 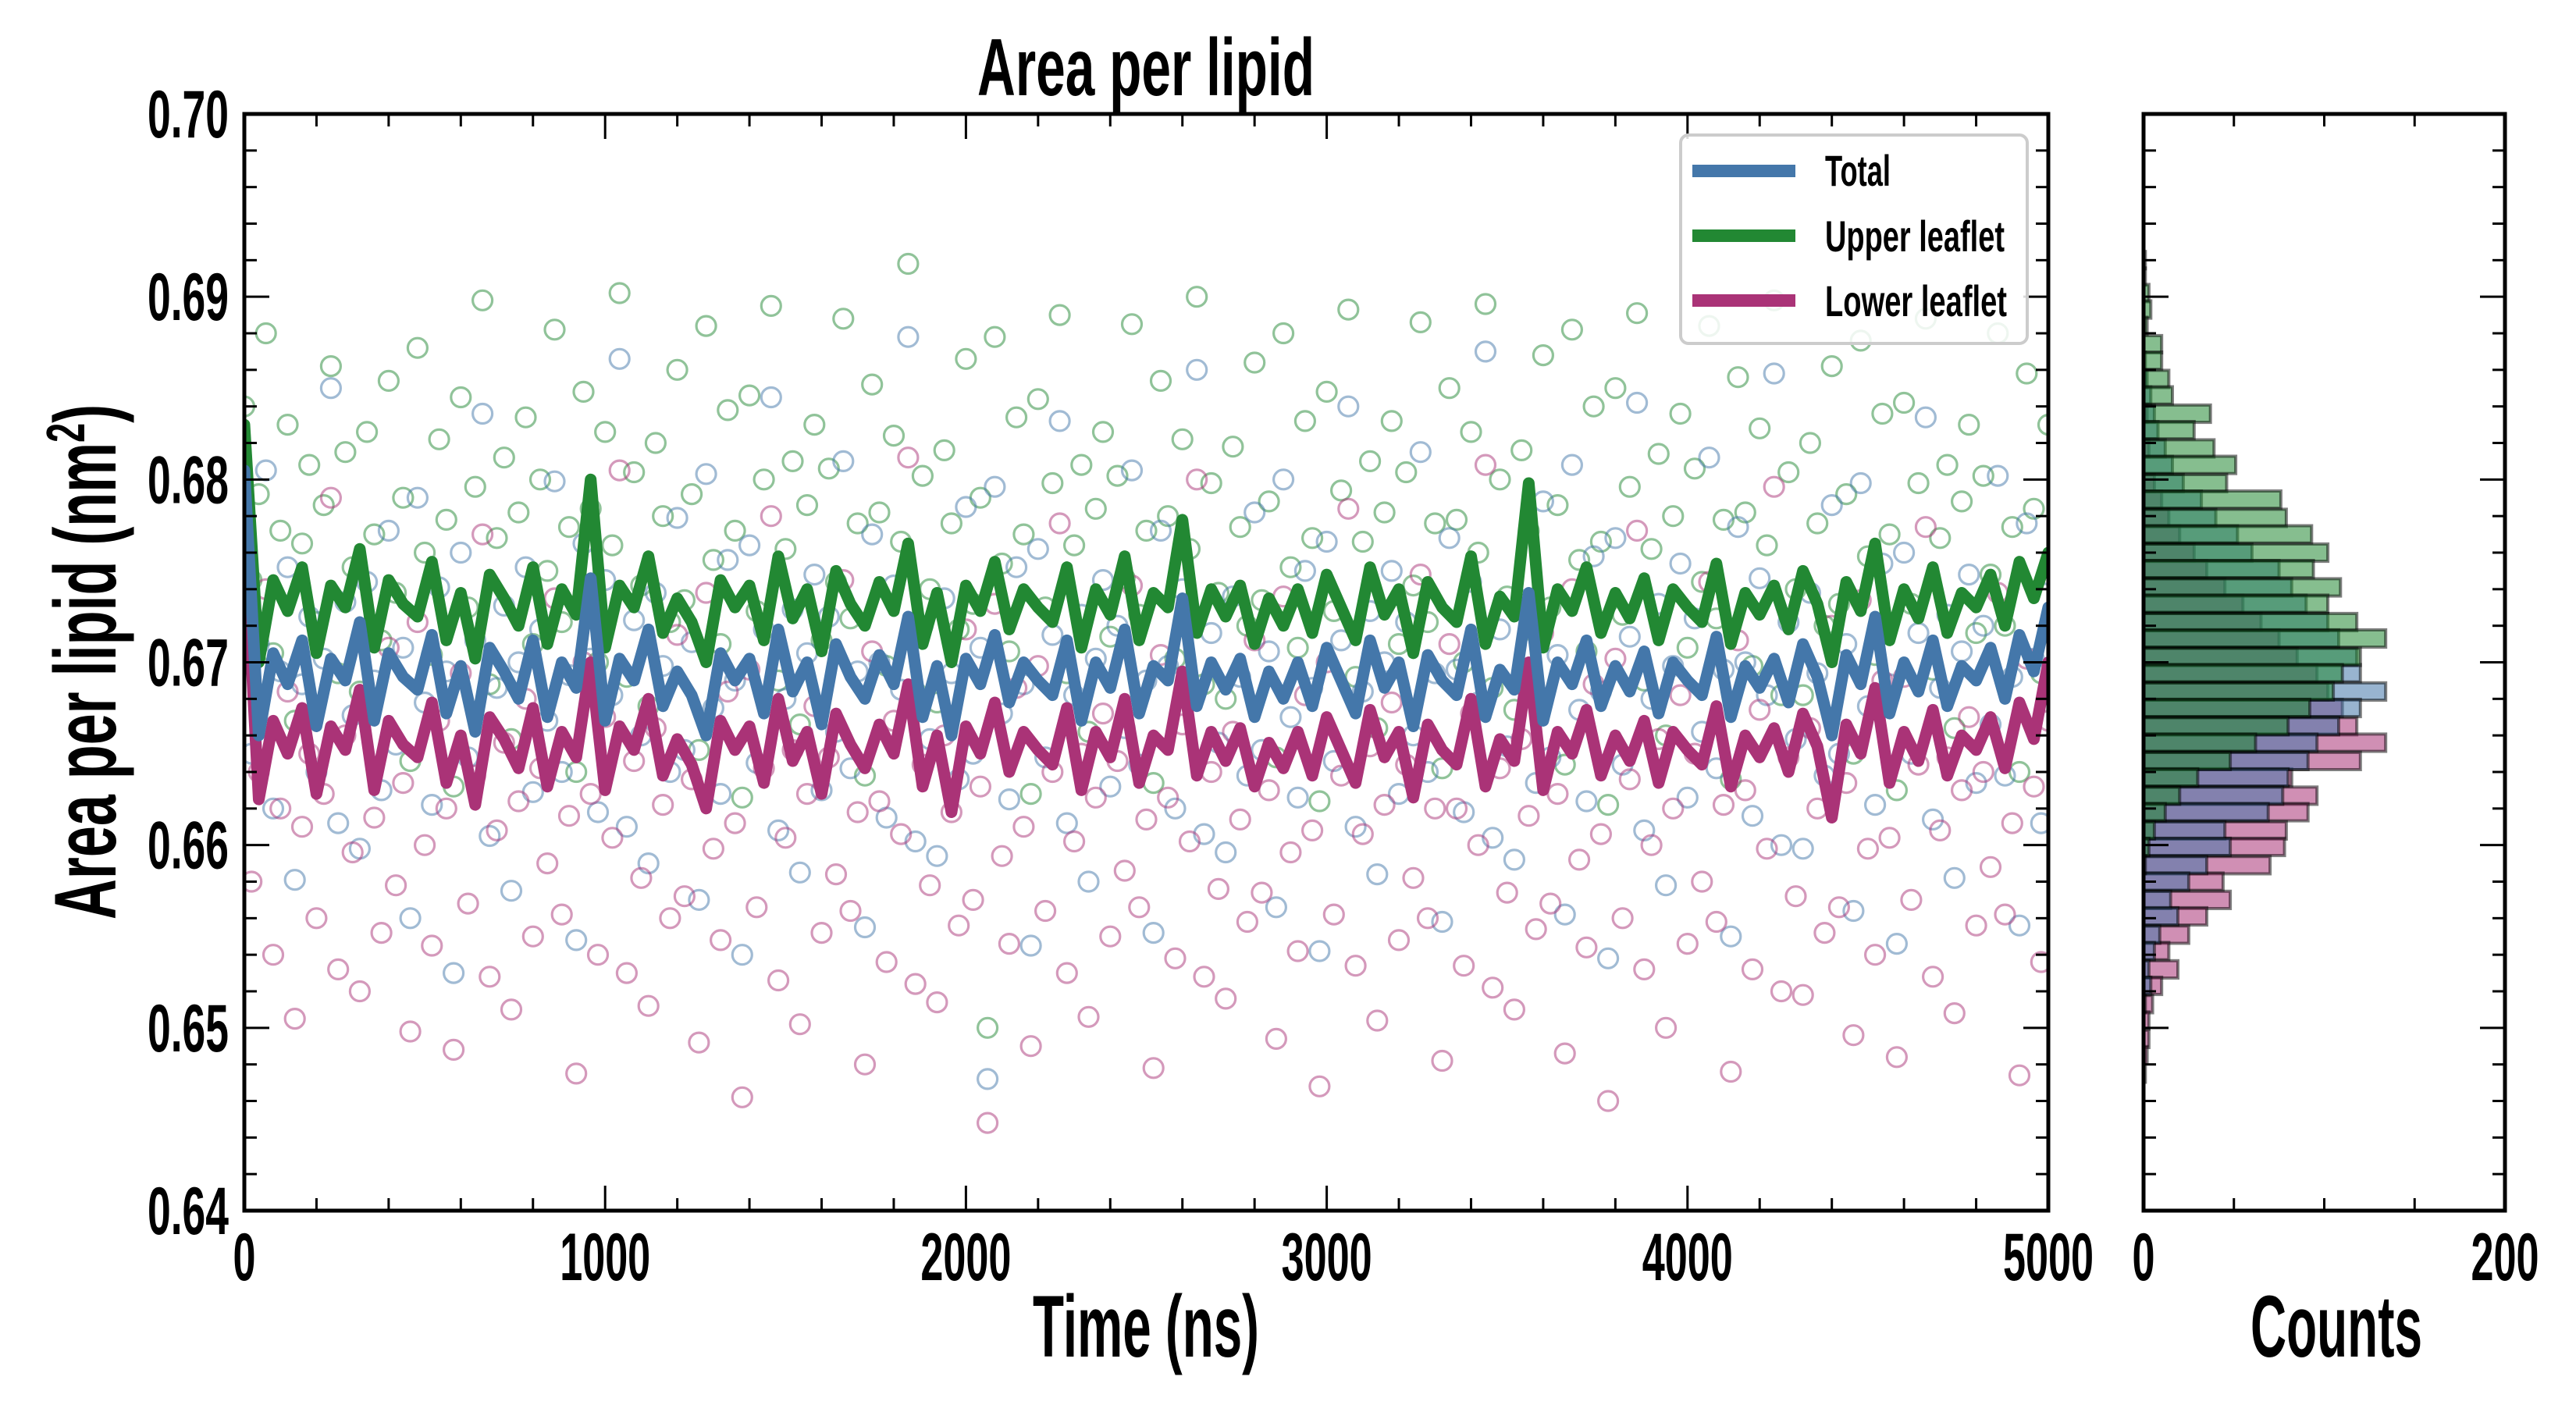 I want to click on x-tick-label: 3000, so click(x=1327, y=1257).